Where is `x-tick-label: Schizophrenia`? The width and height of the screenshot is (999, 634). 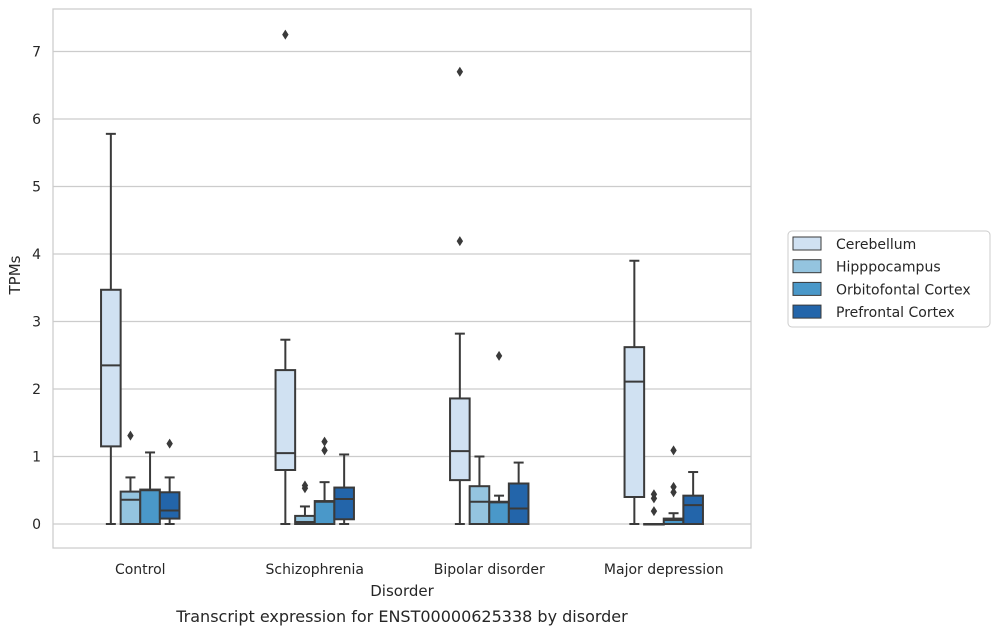 x-tick-label: Schizophrenia is located at coordinates (315, 570).